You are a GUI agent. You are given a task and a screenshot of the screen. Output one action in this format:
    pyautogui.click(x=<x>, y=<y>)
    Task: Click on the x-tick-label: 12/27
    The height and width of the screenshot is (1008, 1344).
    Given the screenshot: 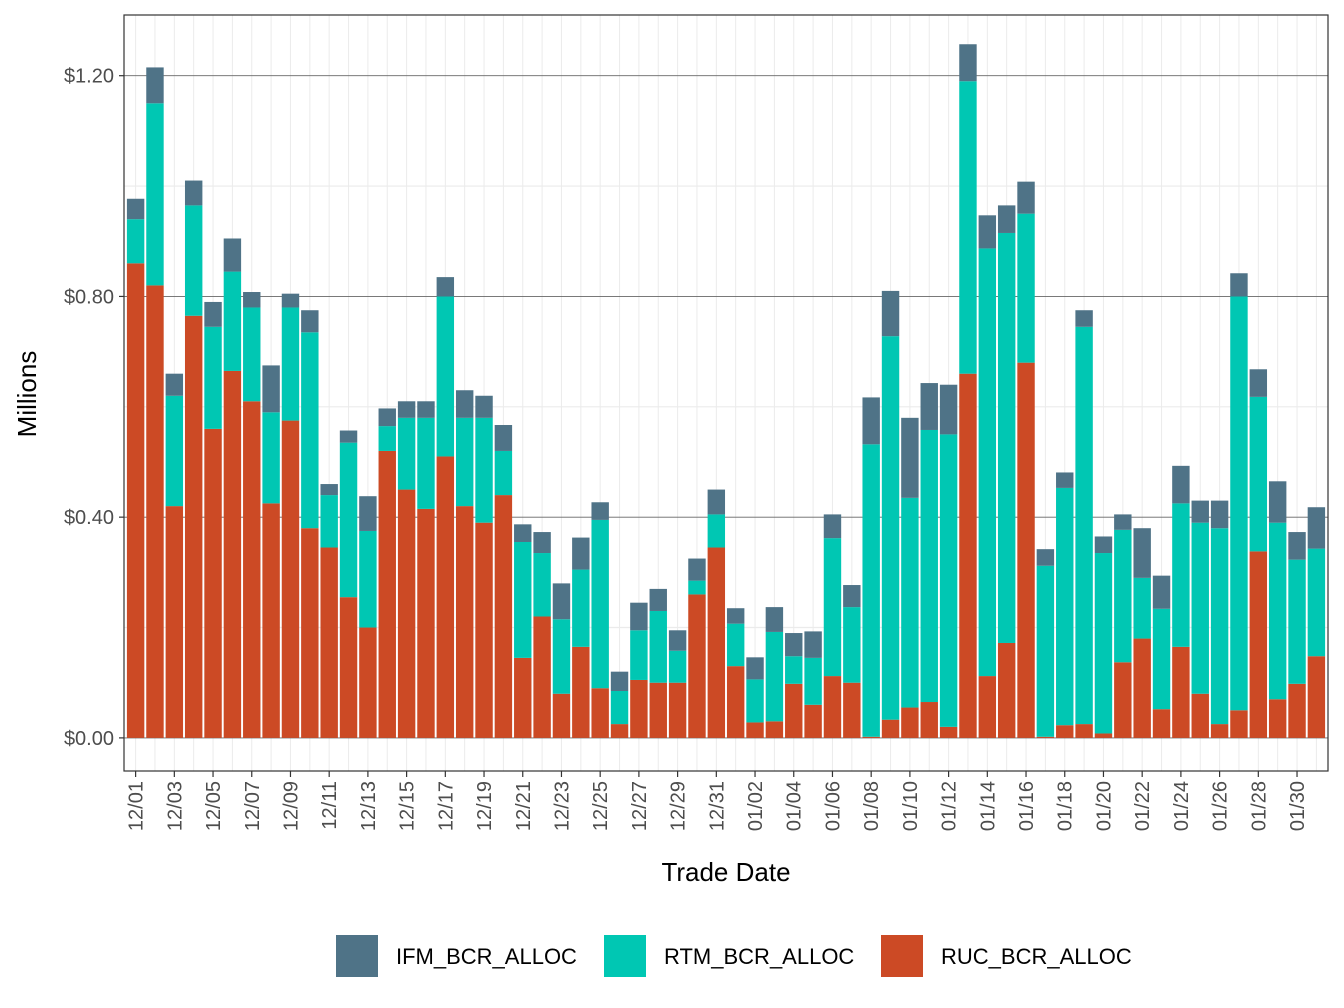 What is the action you would take?
    pyautogui.click(x=640, y=806)
    